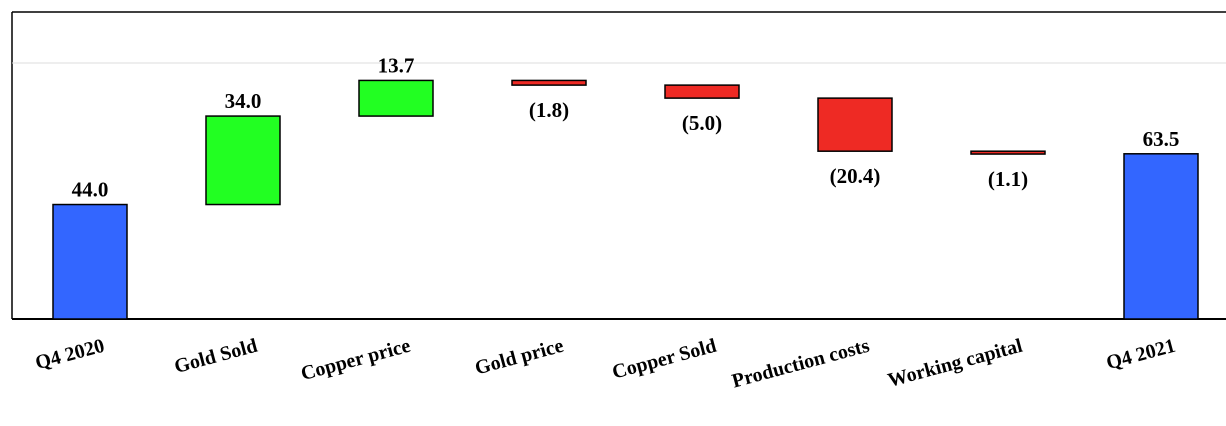 This screenshot has height=426, width=1226. Describe the element at coordinates (549, 110) in the screenshot. I see `value-label: (1.8)` at that location.